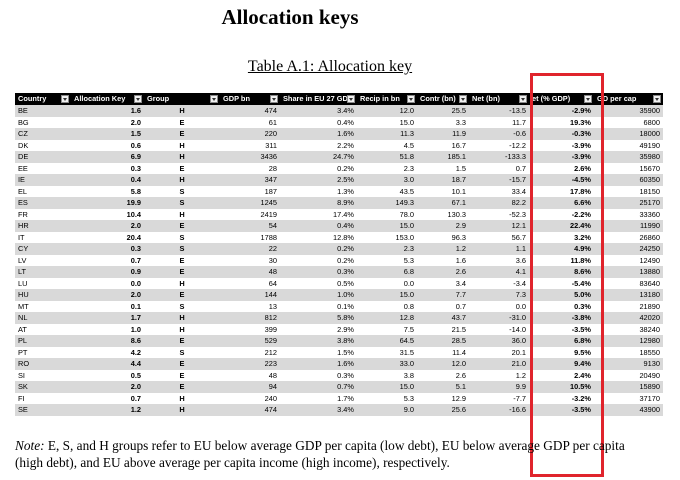 The width and height of the screenshot is (680, 480). I want to click on table-row: CZ 1.5 E 220 1.6% 11.3 11.9 -0.6 -0.3% 18000, so click(339, 134).